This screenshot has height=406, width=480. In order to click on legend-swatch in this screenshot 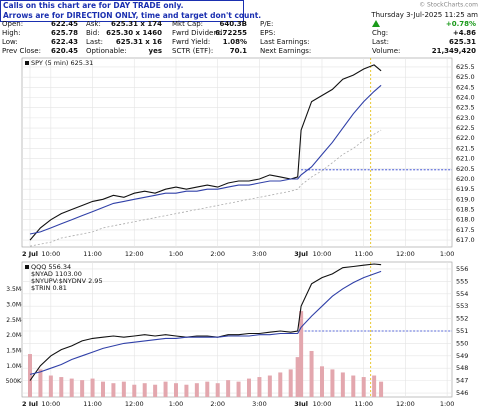, I will do `click(27, 63)`.